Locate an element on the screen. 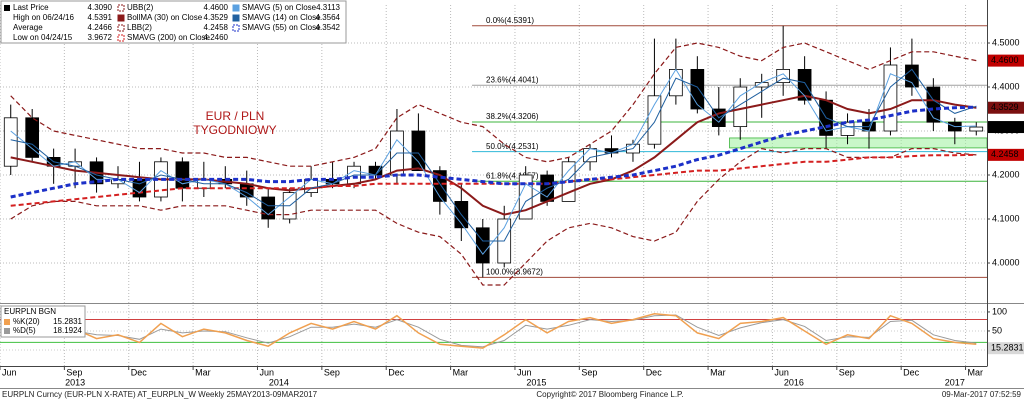 This screenshot has height=401, width=1024. price-tag-label: 15.2831 is located at coordinates (1007, 348).